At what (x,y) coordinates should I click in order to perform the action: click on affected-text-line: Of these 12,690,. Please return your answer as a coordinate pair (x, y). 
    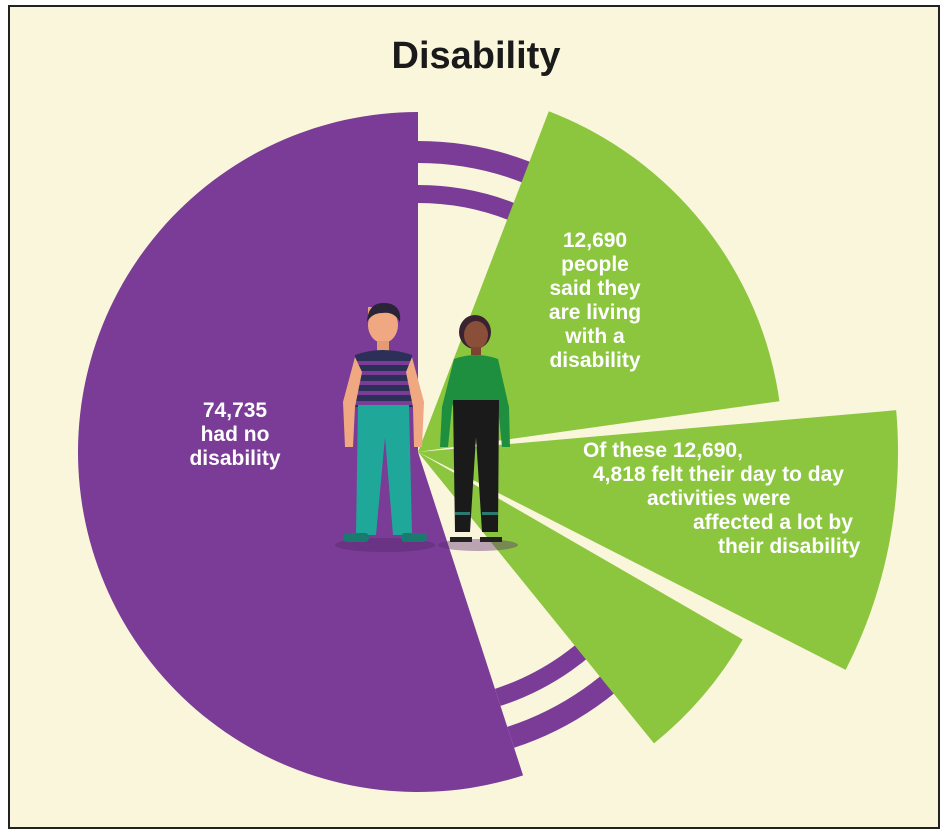
    Looking at the image, I should click on (663, 450).